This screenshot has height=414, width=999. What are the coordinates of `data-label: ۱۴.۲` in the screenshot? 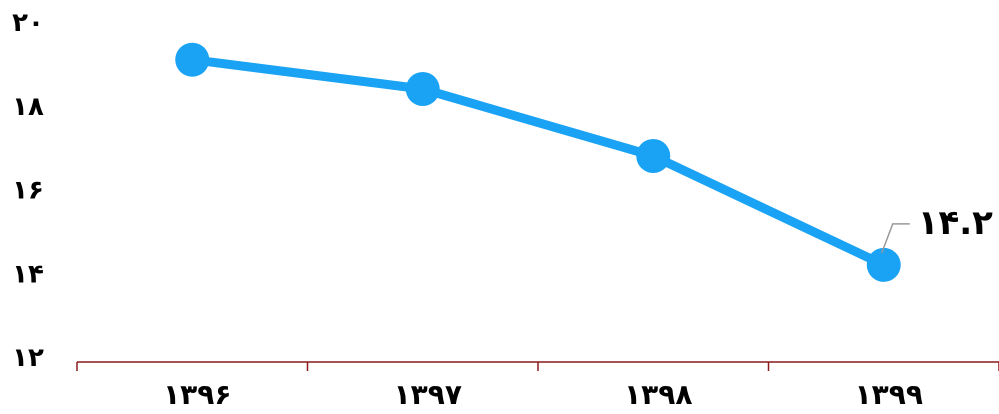 It's located at (955, 223).